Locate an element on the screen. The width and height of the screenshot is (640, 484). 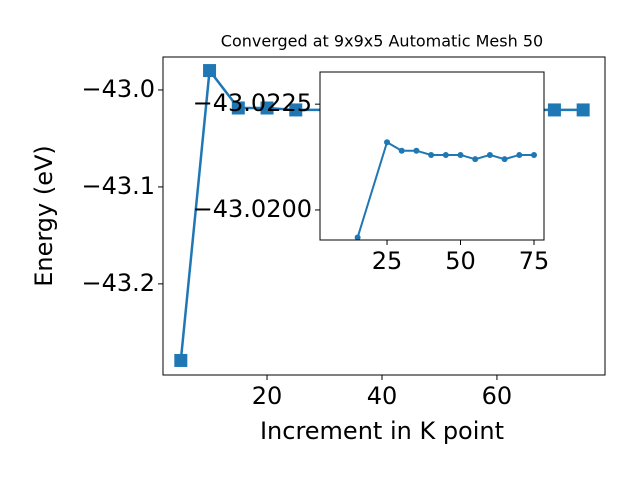
x-tick-label: 40 is located at coordinates (382, 396).